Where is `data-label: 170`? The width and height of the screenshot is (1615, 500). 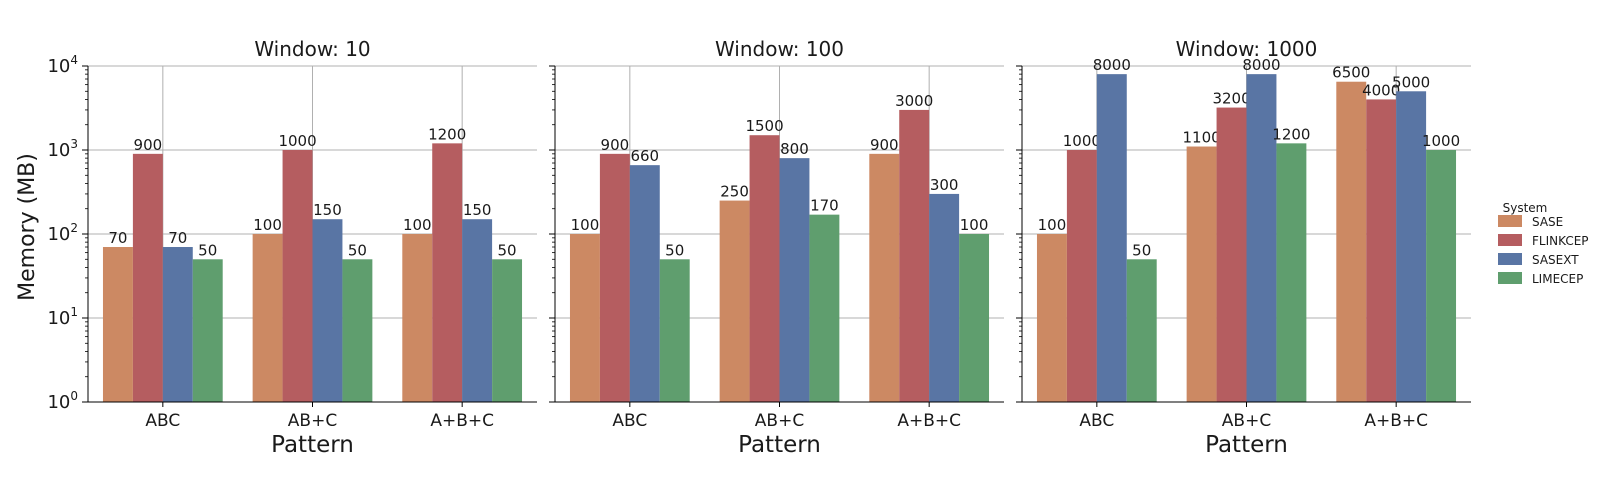
data-label: 170 is located at coordinates (824, 206).